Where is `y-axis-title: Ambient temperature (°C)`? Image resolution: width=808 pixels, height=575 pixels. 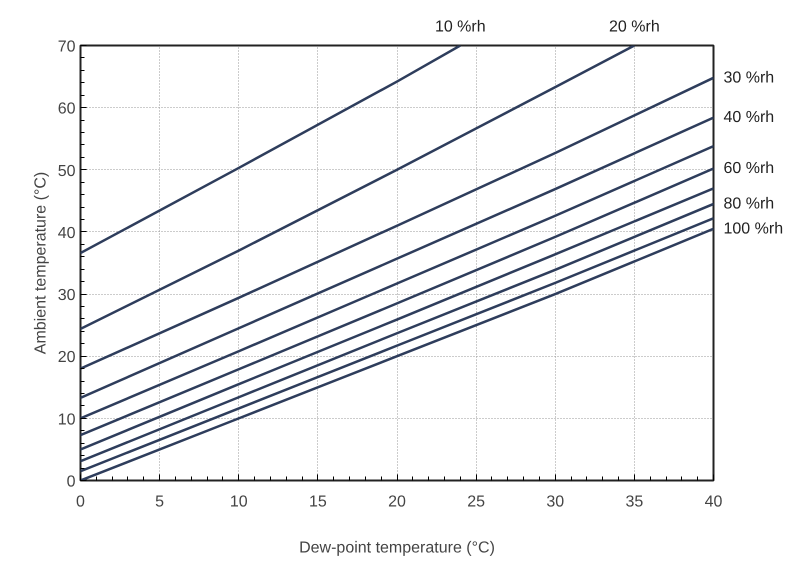
y-axis-title: Ambient temperature (°C) is located at coordinates (41, 263).